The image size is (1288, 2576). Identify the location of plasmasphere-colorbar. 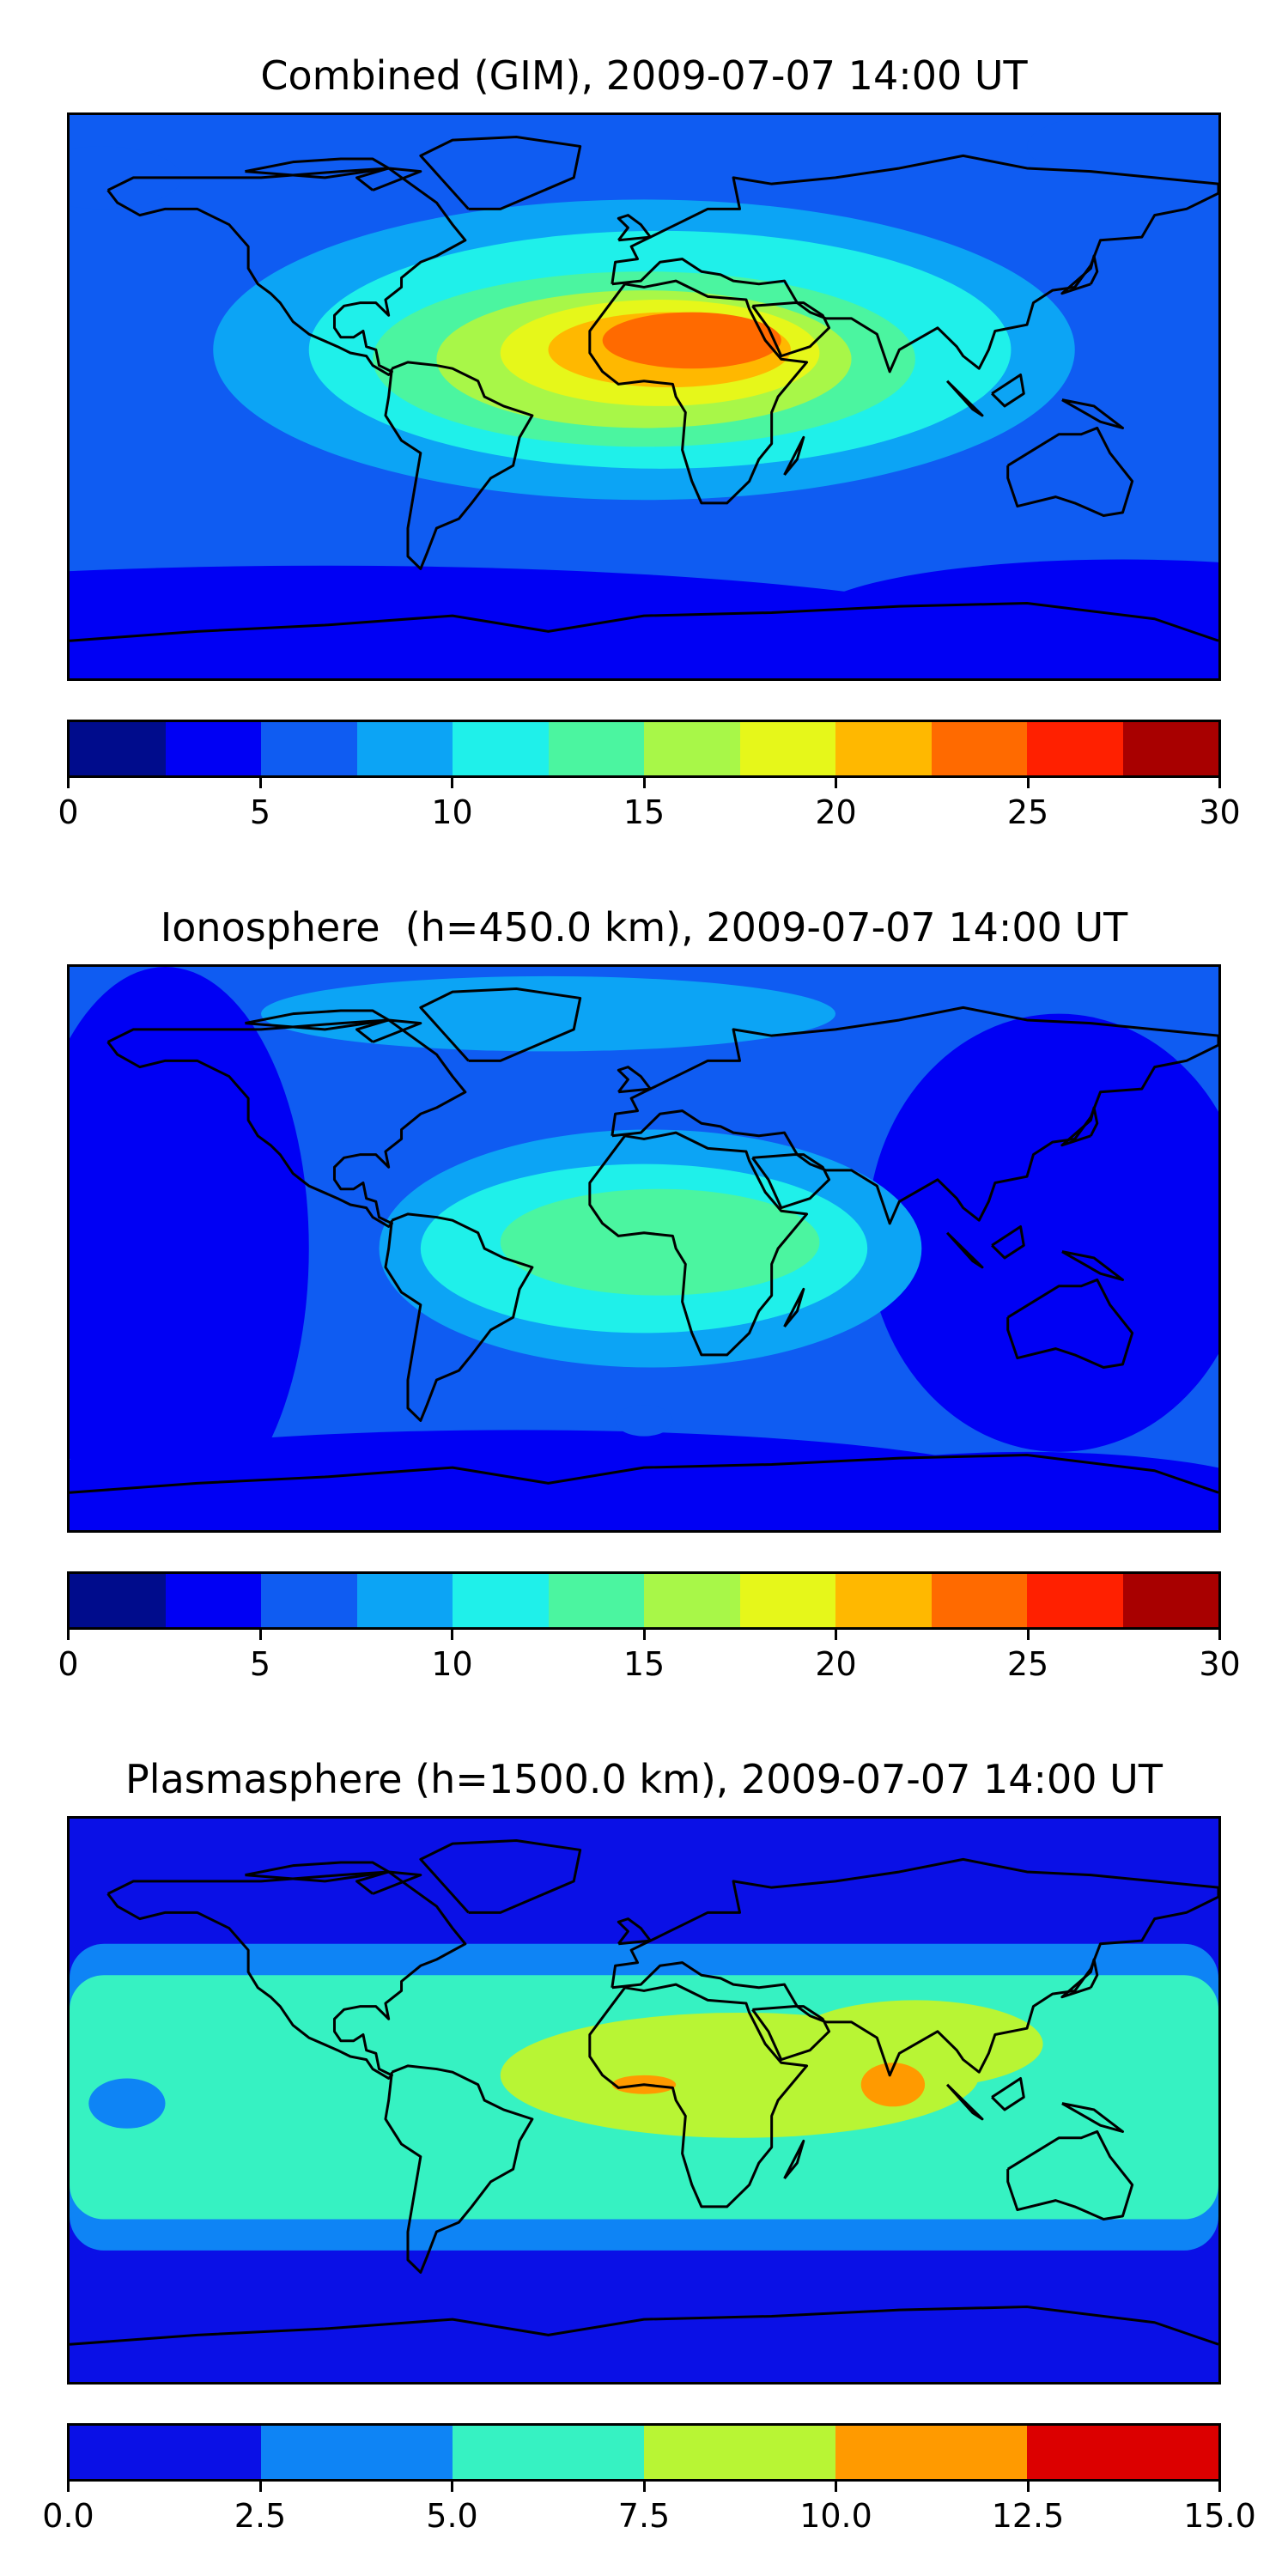
(644, 2452).